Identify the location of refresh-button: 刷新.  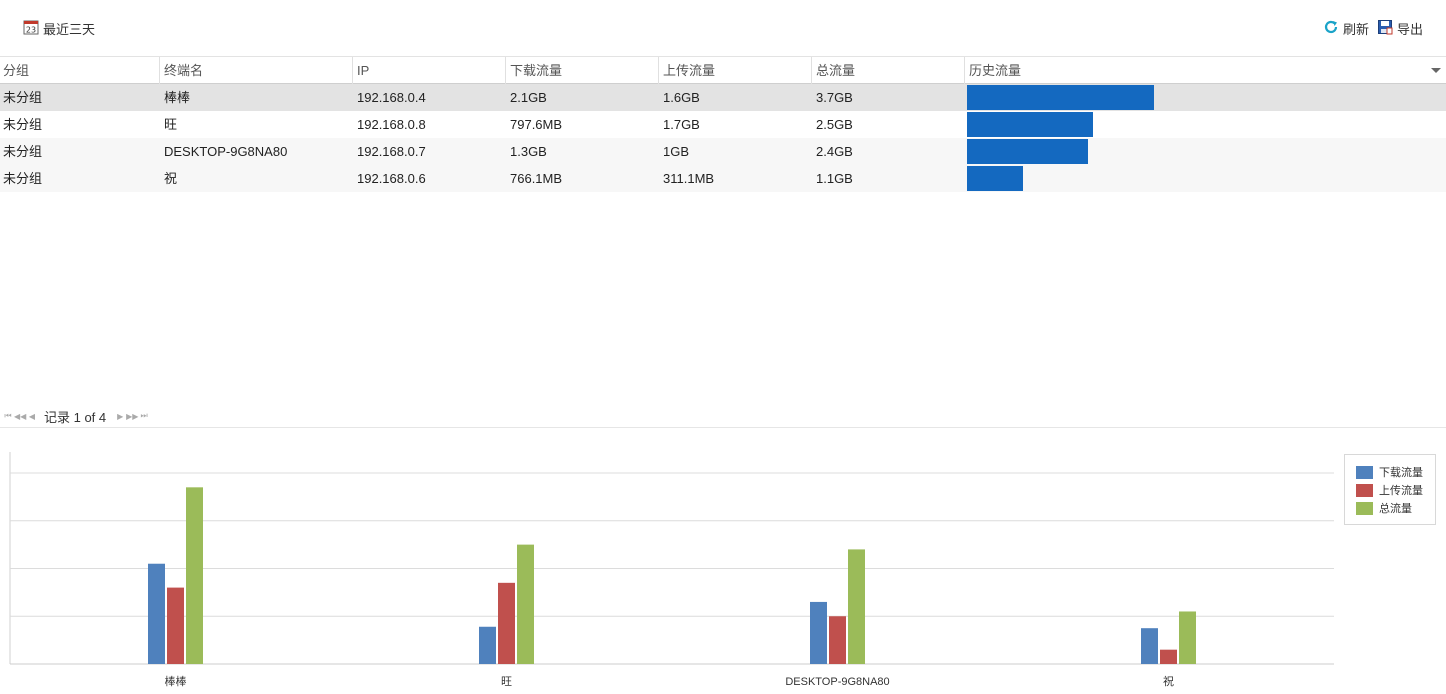
(1346, 28).